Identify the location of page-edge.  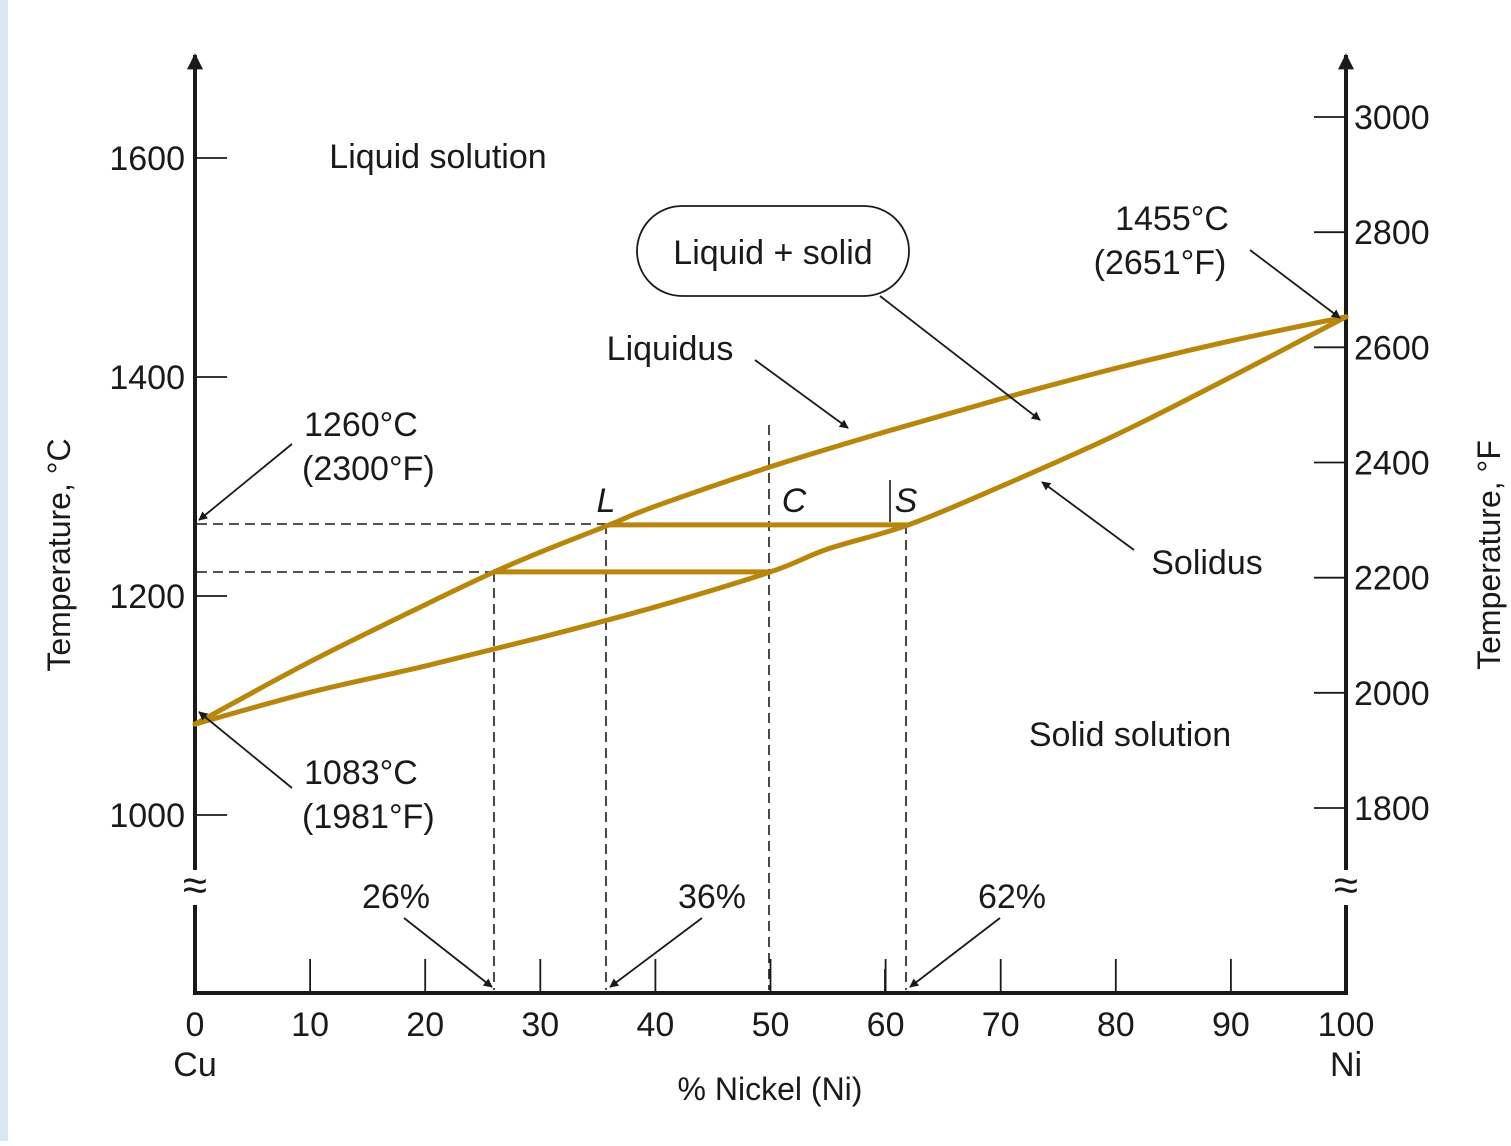
(4, 570).